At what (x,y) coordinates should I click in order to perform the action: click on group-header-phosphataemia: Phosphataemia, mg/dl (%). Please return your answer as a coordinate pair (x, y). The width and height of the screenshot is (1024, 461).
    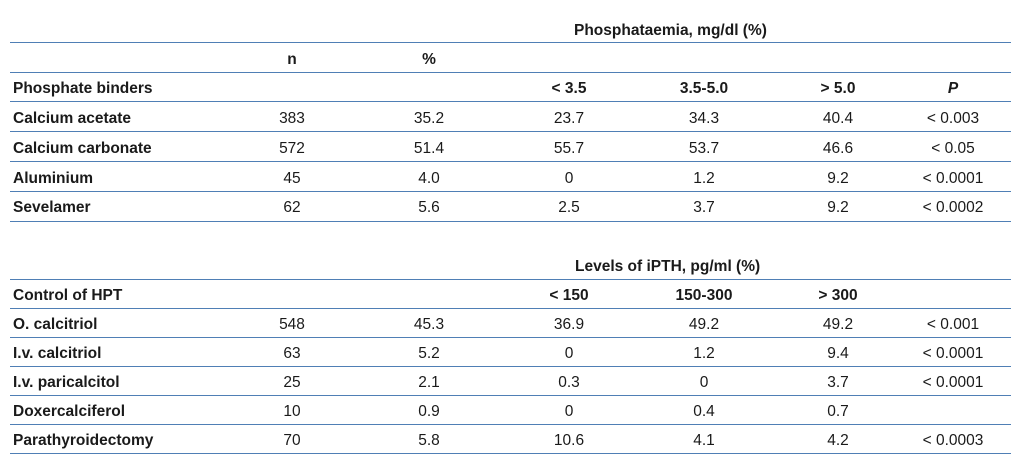
    Looking at the image, I should click on (670, 30).